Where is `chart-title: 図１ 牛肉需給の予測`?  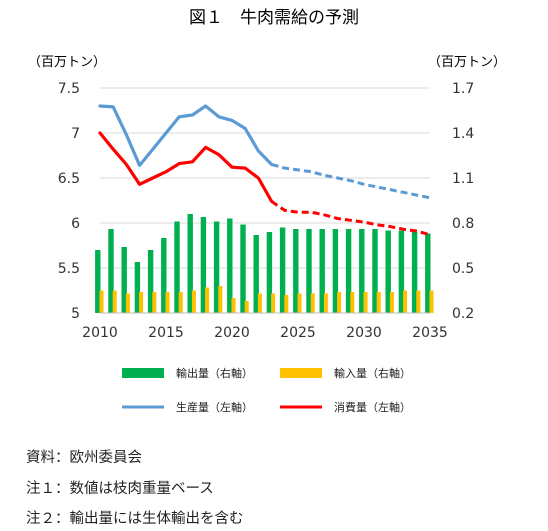 chart-title: 図１ 牛肉需給の予測 is located at coordinates (274, 18).